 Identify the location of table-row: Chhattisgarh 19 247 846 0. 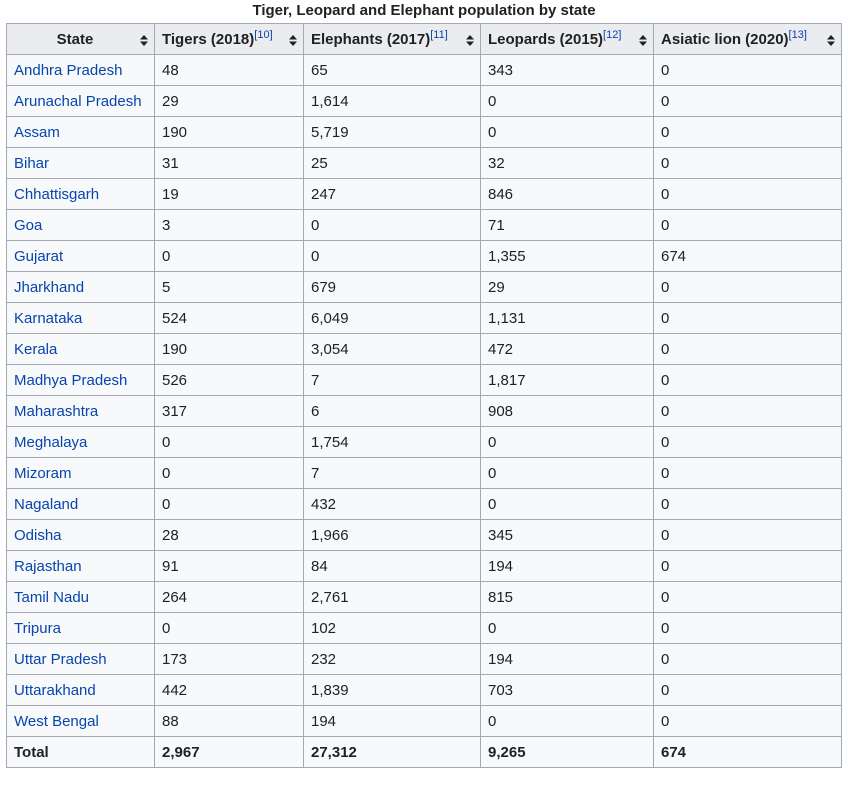
(424, 194).